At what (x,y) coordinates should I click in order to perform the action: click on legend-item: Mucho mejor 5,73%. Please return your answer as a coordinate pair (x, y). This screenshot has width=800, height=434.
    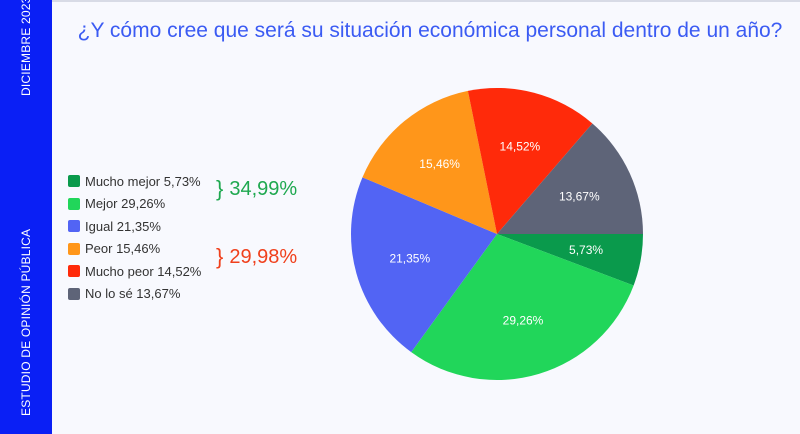
    Looking at the image, I should click on (134, 181).